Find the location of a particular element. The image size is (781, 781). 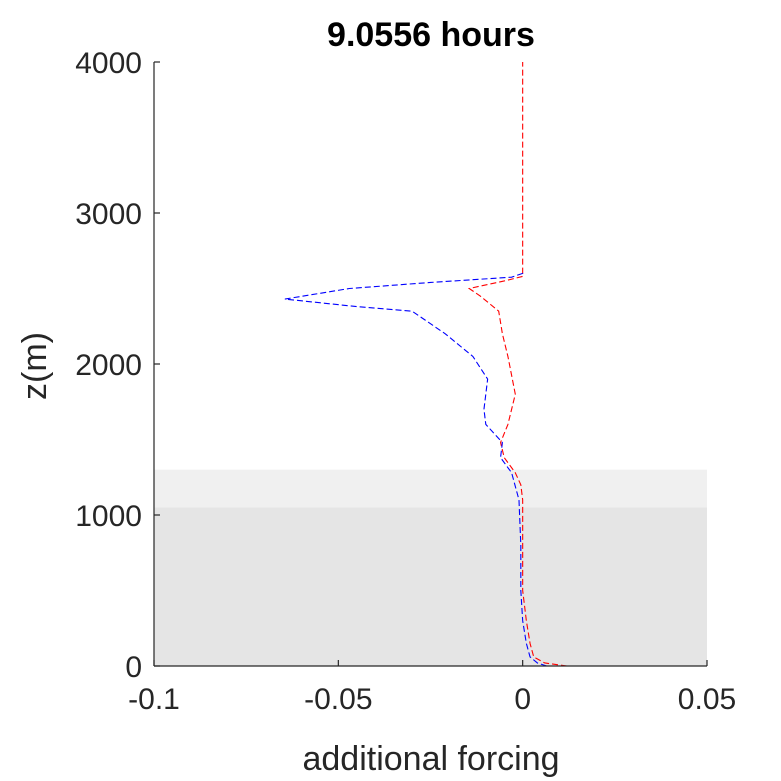

chart-title: 9.0556 hours is located at coordinates (431, 35).